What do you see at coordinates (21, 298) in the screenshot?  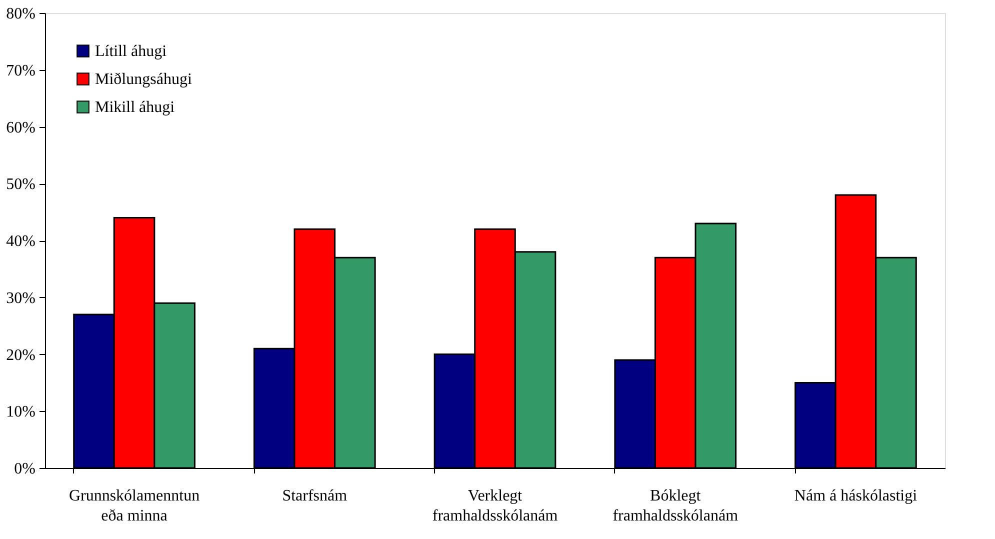 I see `y-tick-label: 30%` at bounding box center [21, 298].